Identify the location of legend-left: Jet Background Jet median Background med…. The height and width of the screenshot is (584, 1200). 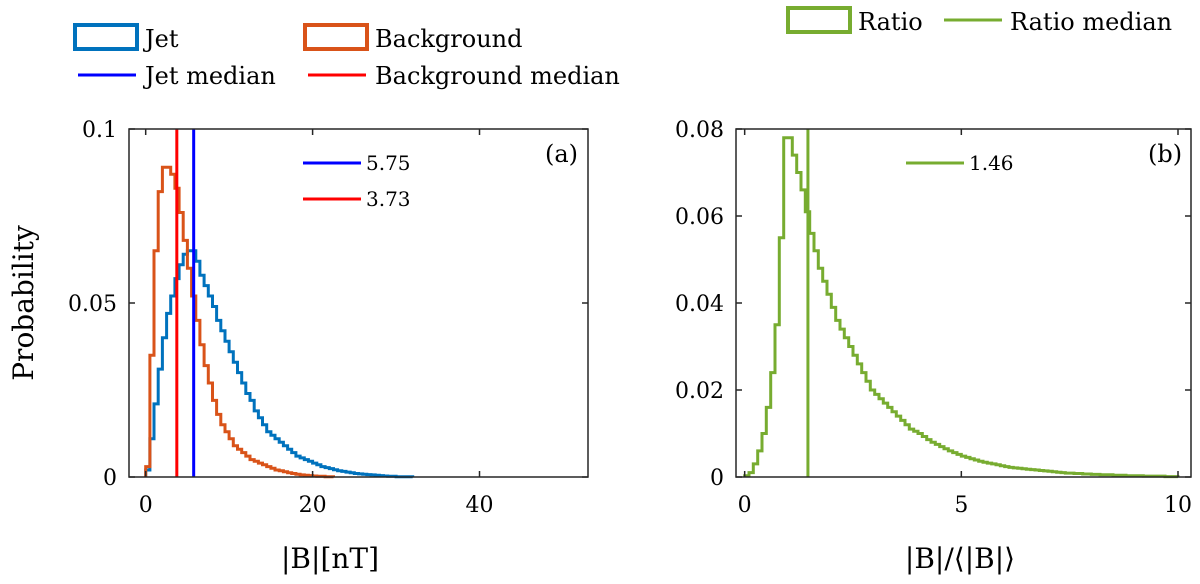
(346, 56).